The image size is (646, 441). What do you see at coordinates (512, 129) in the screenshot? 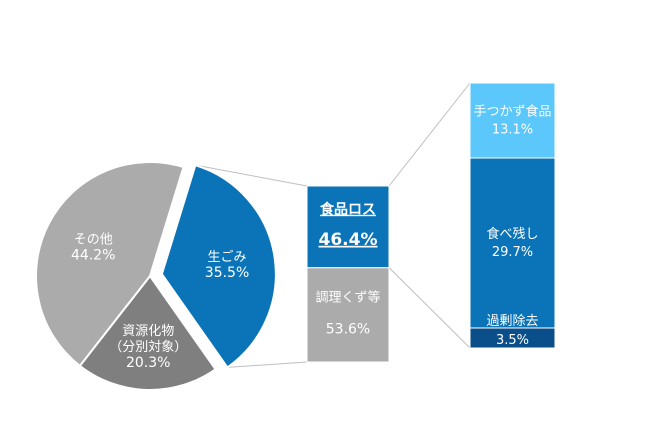
I see `bar2-value-label-3: 13.1%` at bounding box center [512, 129].